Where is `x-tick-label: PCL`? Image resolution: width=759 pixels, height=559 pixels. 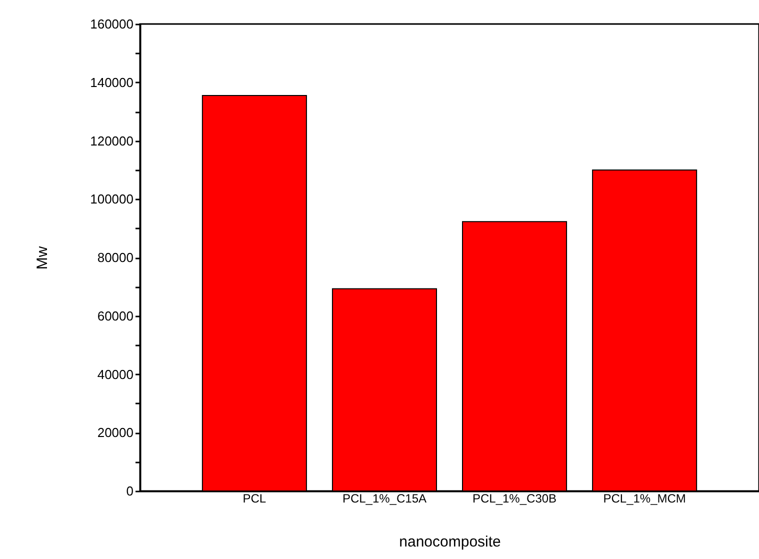 x-tick-label: PCL is located at coordinates (254, 499).